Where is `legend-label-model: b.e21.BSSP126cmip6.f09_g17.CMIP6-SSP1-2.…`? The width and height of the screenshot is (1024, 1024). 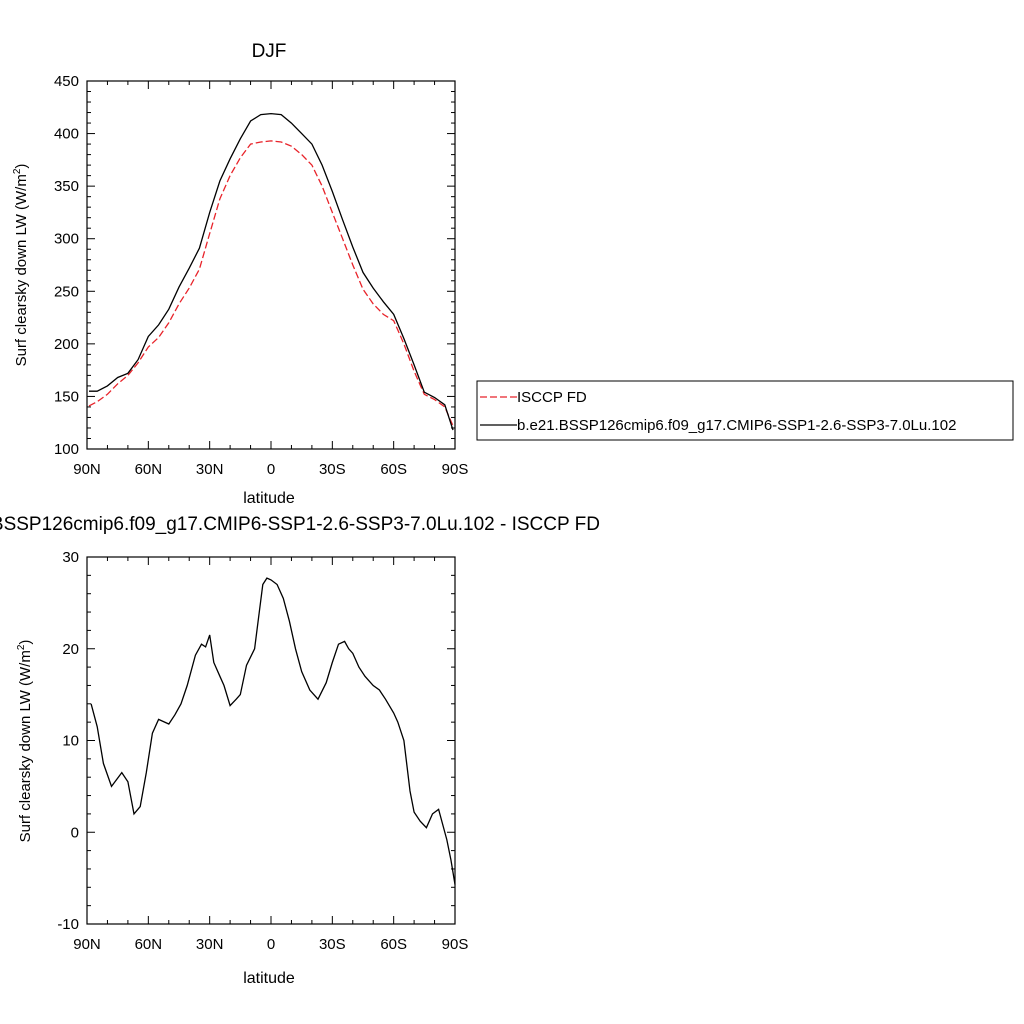
legend-label-model: b.e21.BSSP126cmip6.f09_g17.CMIP6-SSP1-2.… is located at coordinates (736, 425).